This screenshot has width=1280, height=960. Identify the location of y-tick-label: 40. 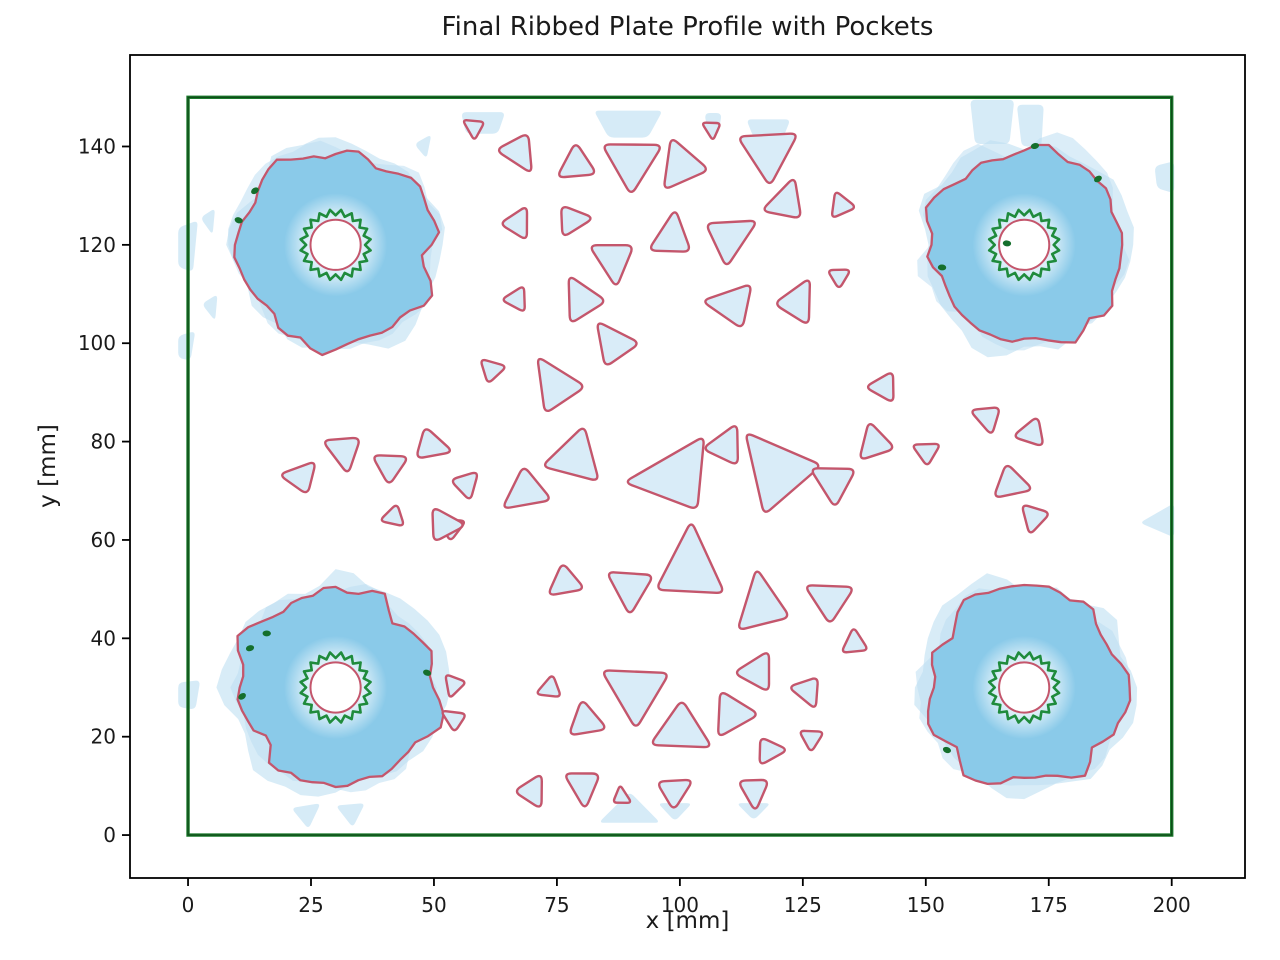
(103, 638).